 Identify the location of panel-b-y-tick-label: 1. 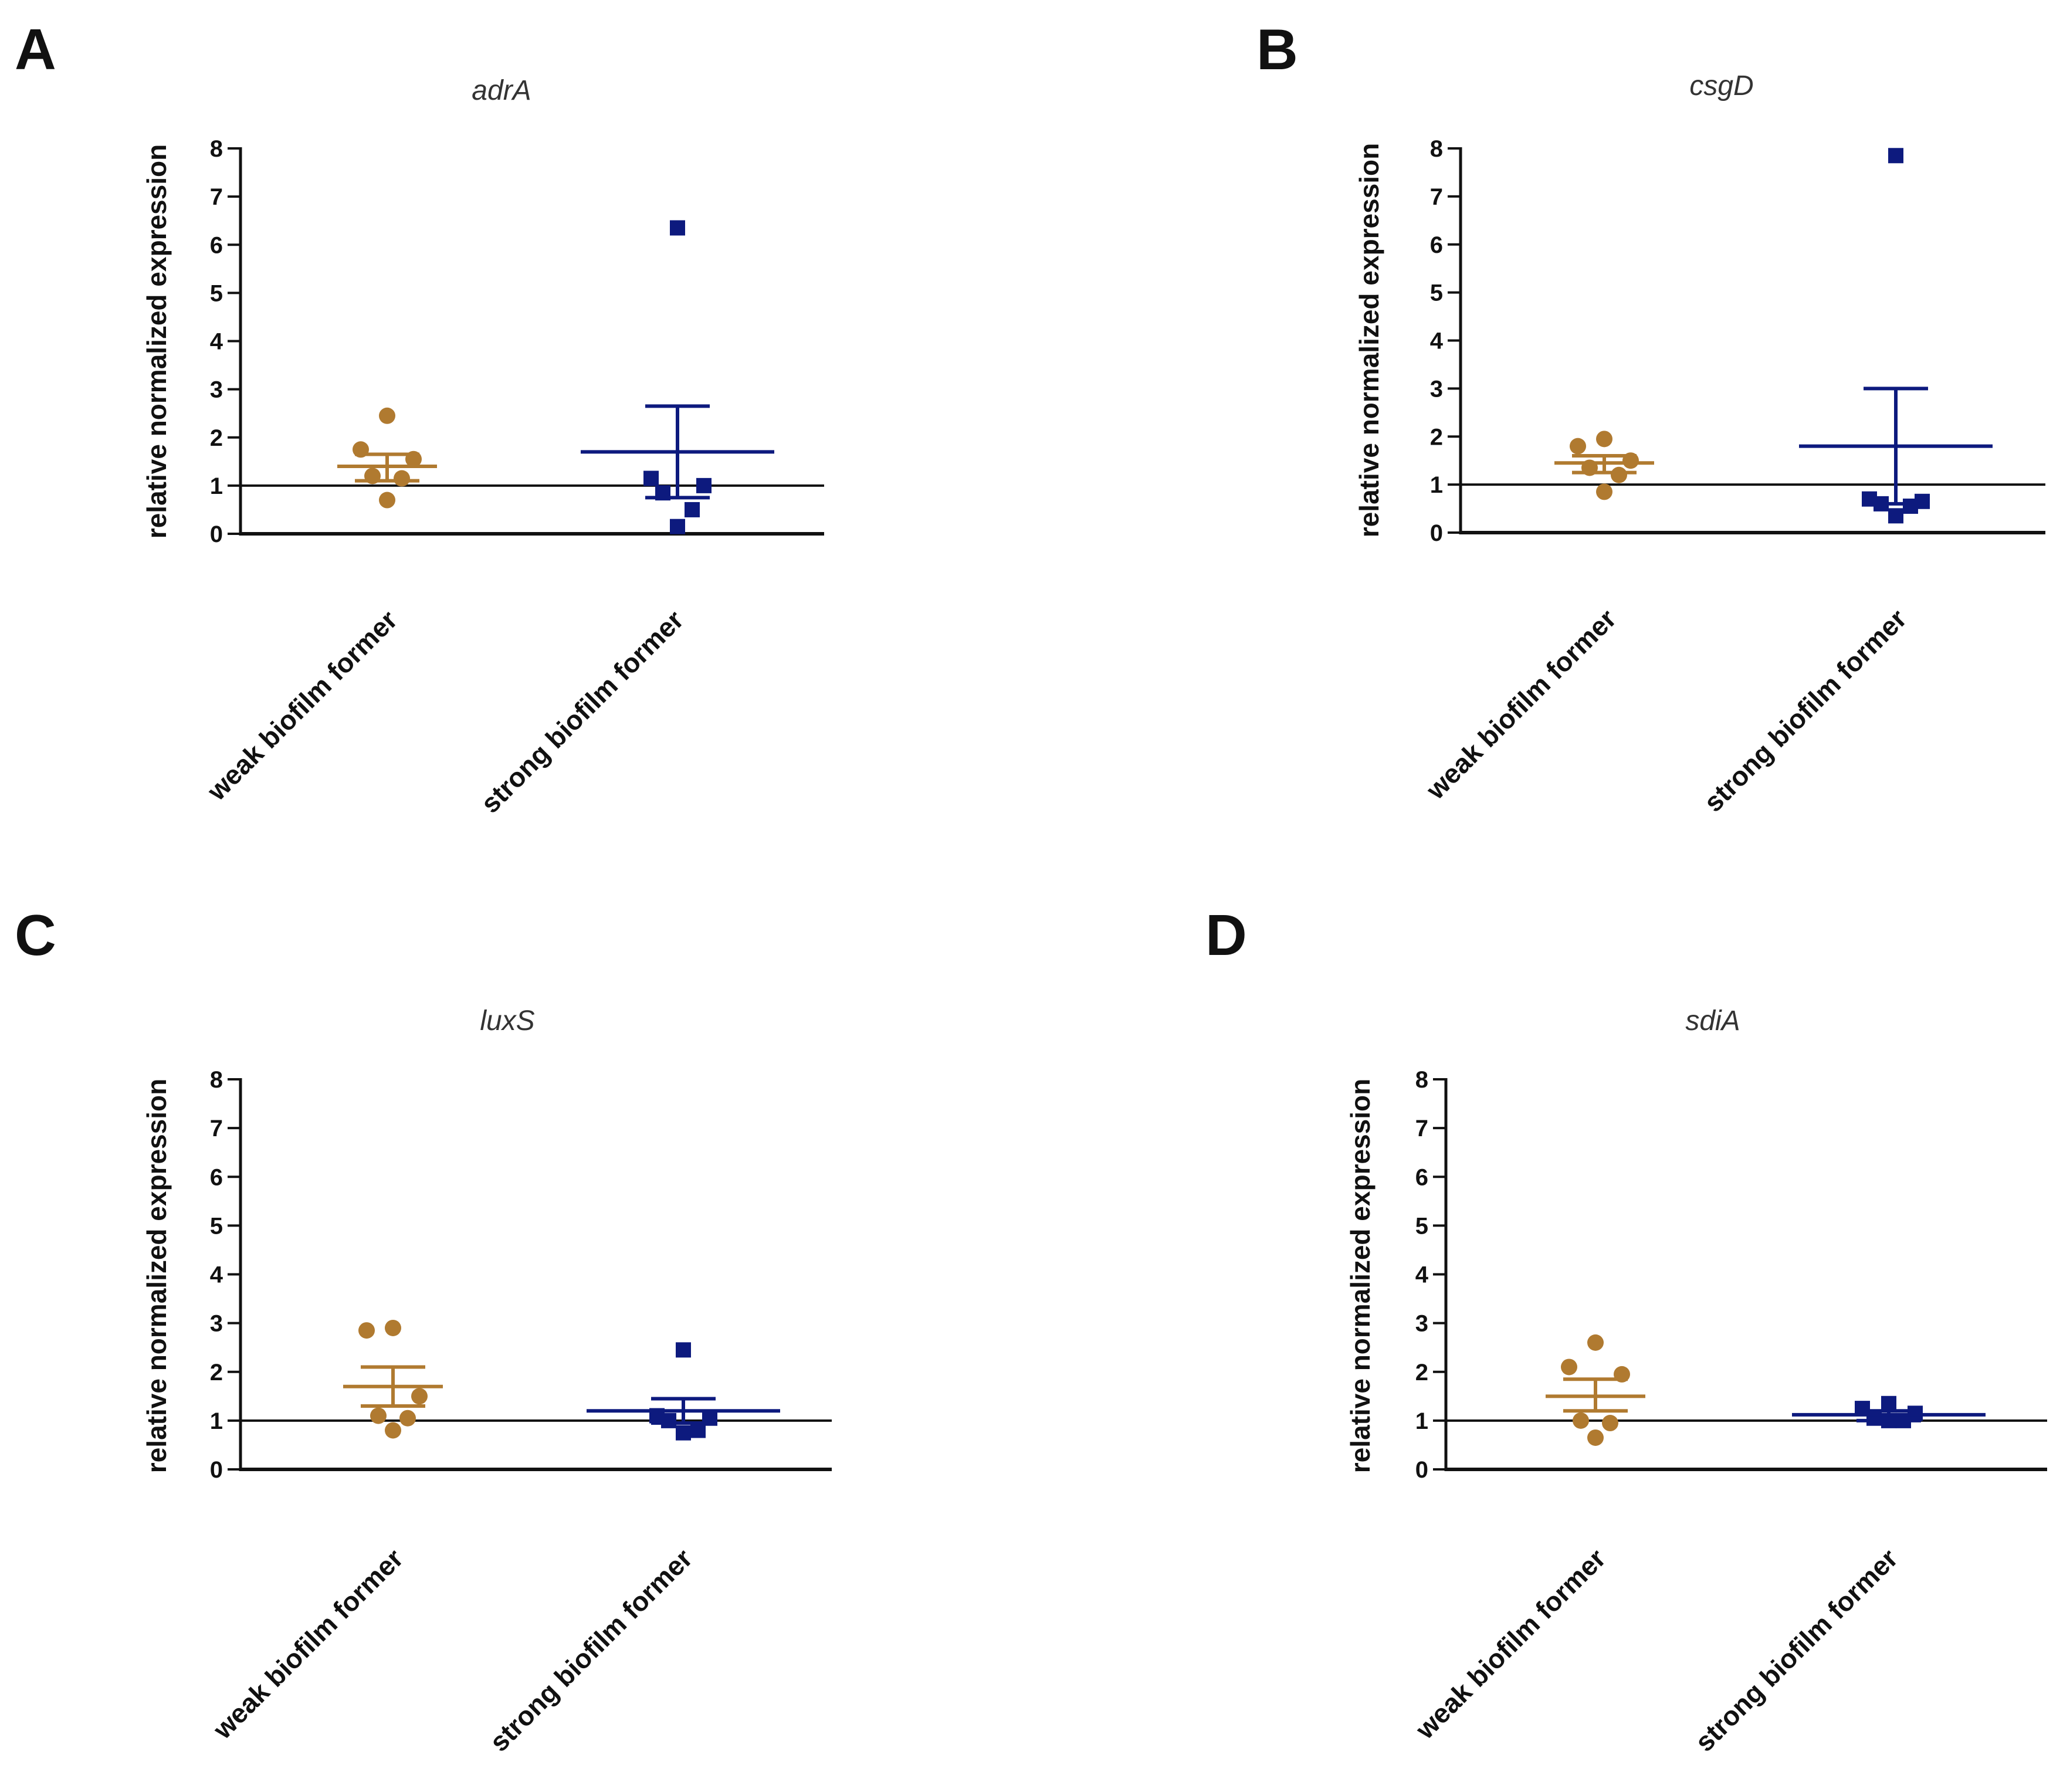
(1436, 485).